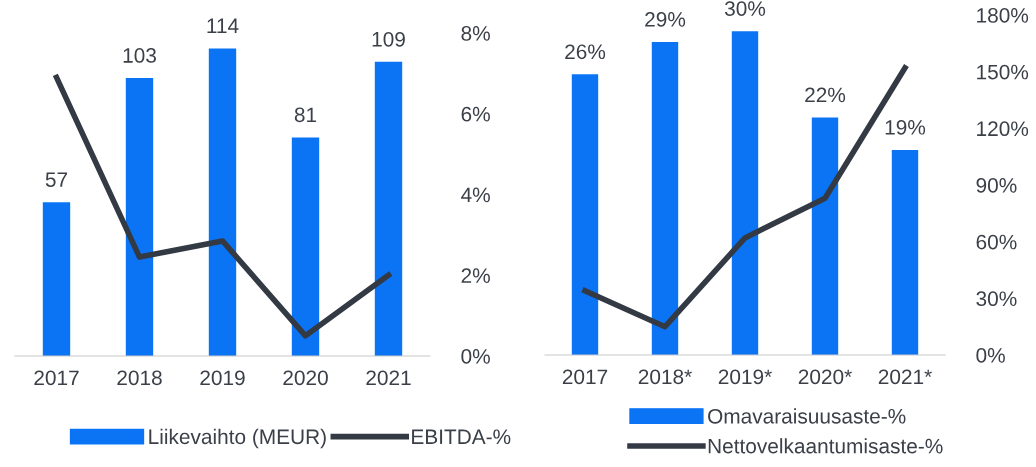  Describe the element at coordinates (825, 377) in the screenshot. I see `x-tick-label: 2020*` at that location.